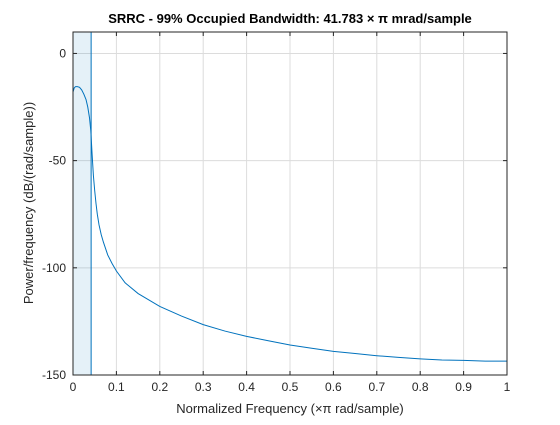 The height and width of the screenshot is (425, 560). Describe the element at coordinates (54, 375) in the screenshot. I see `y-tick-label: -150` at that location.